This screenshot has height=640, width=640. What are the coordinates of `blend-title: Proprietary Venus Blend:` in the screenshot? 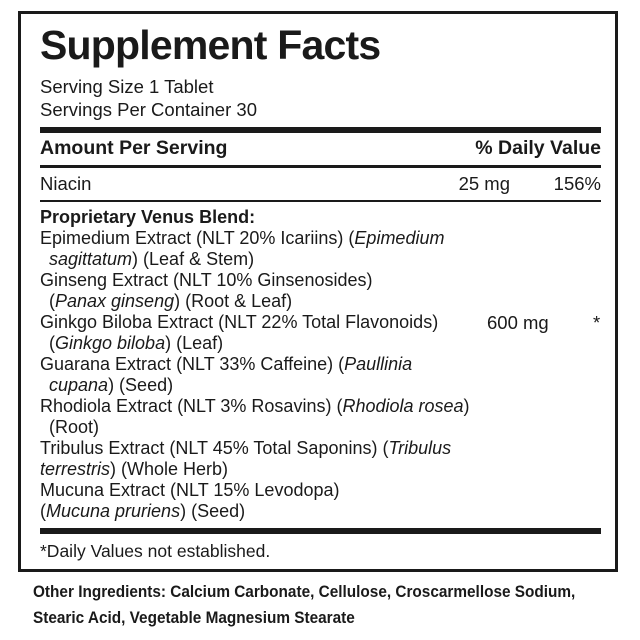 It's located at (148, 217).